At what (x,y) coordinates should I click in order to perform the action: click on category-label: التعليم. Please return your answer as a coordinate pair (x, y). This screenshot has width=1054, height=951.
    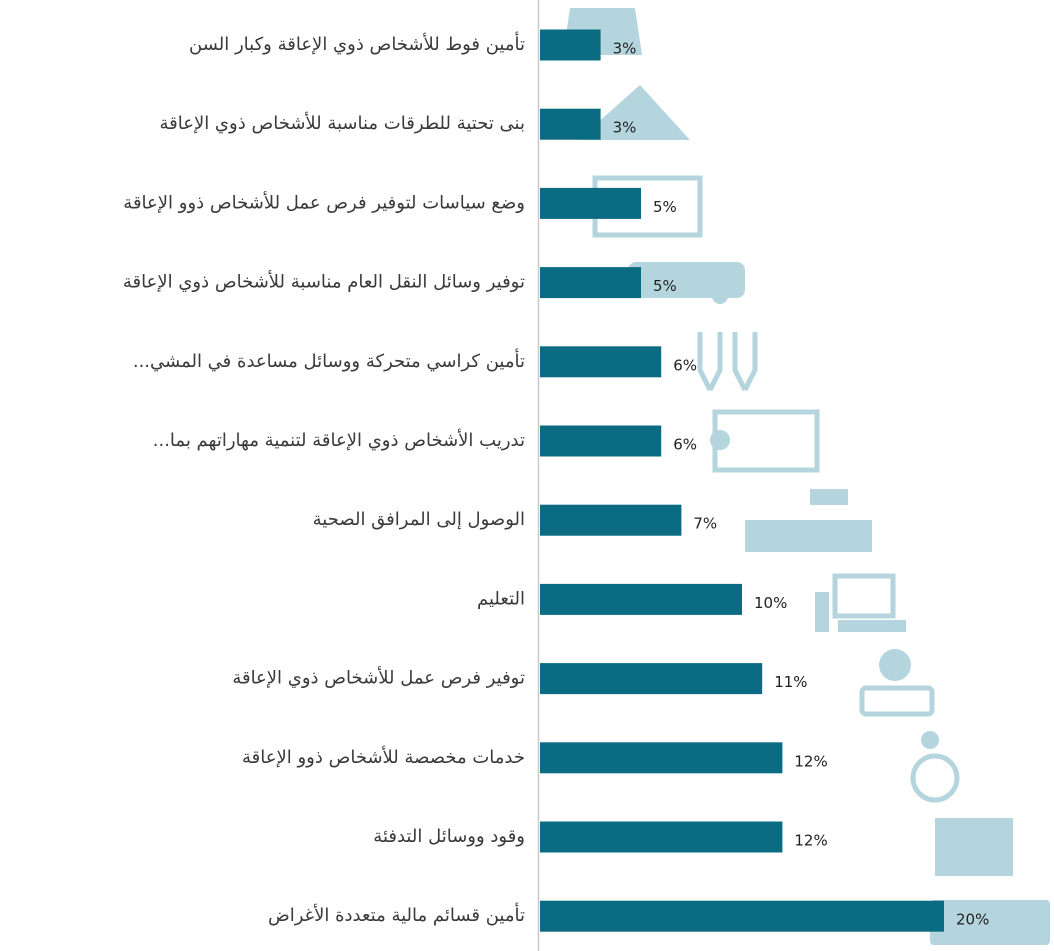
    Looking at the image, I should click on (501, 598).